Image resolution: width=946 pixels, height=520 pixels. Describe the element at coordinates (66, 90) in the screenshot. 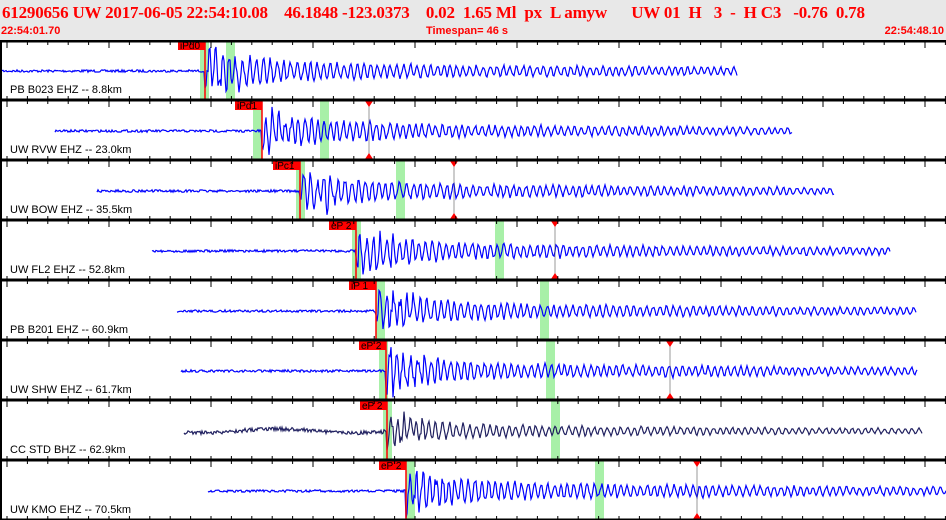

I see `station-label: PB B023 EHZ -- 8.8km` at that location.